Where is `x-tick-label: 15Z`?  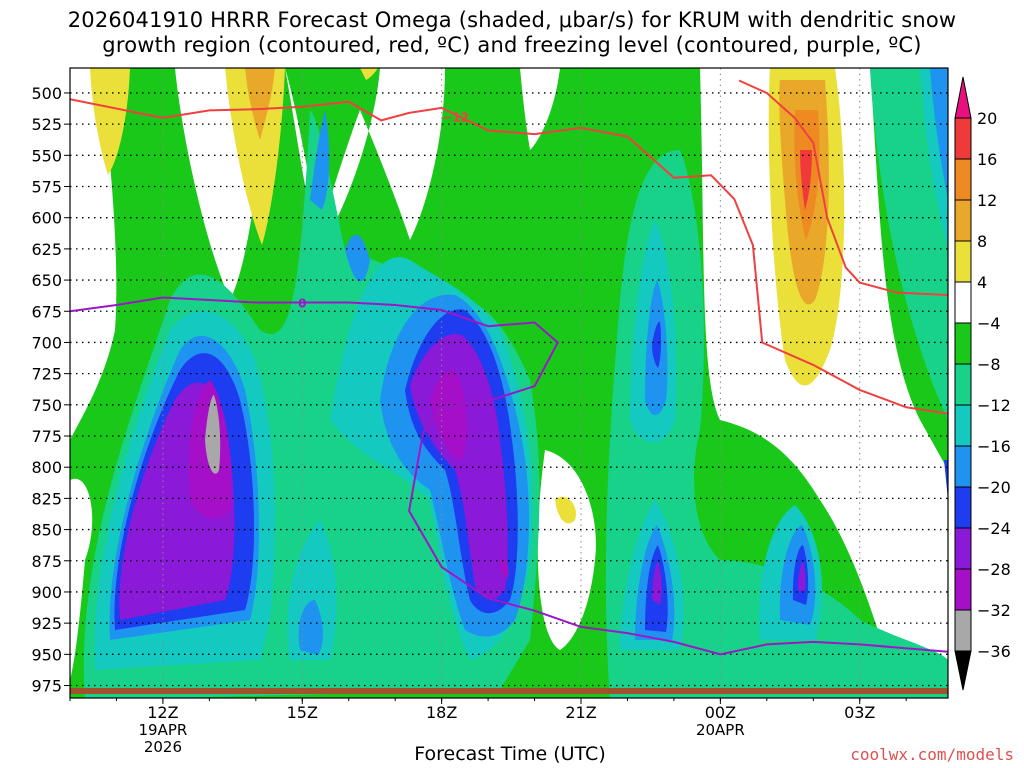
x-tick-label: 15Z is located at coordinates (302, 712).